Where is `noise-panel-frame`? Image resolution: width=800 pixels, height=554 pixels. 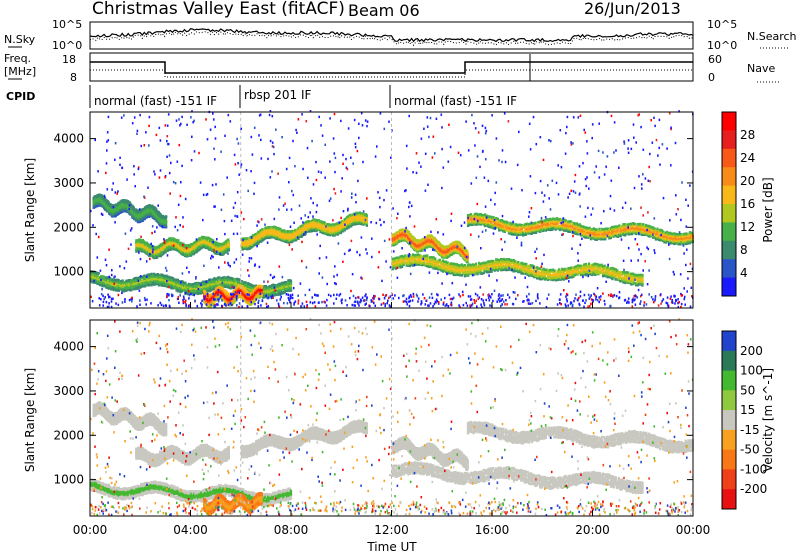
noise-panel-frame is located at coordinates (391, 35).